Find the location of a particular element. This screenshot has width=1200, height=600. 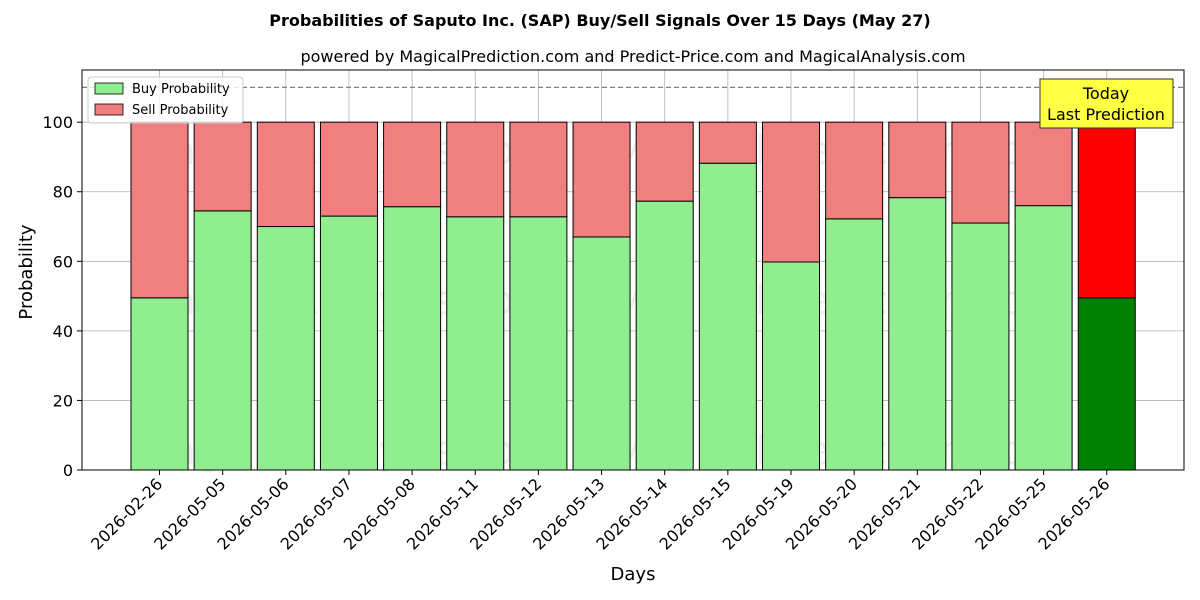

y-tick-label: 100 is located at coordinates (57, 122).